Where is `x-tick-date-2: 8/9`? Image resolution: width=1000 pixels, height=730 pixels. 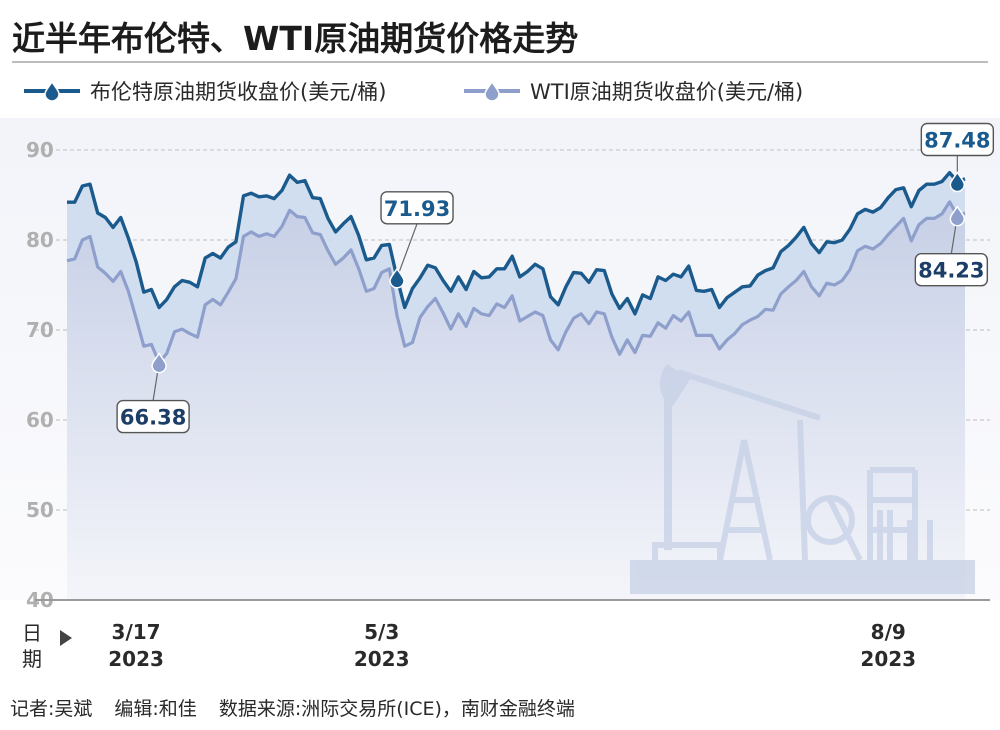 x-tick-date-2: 8/9 is located at coordinates (888, 632).